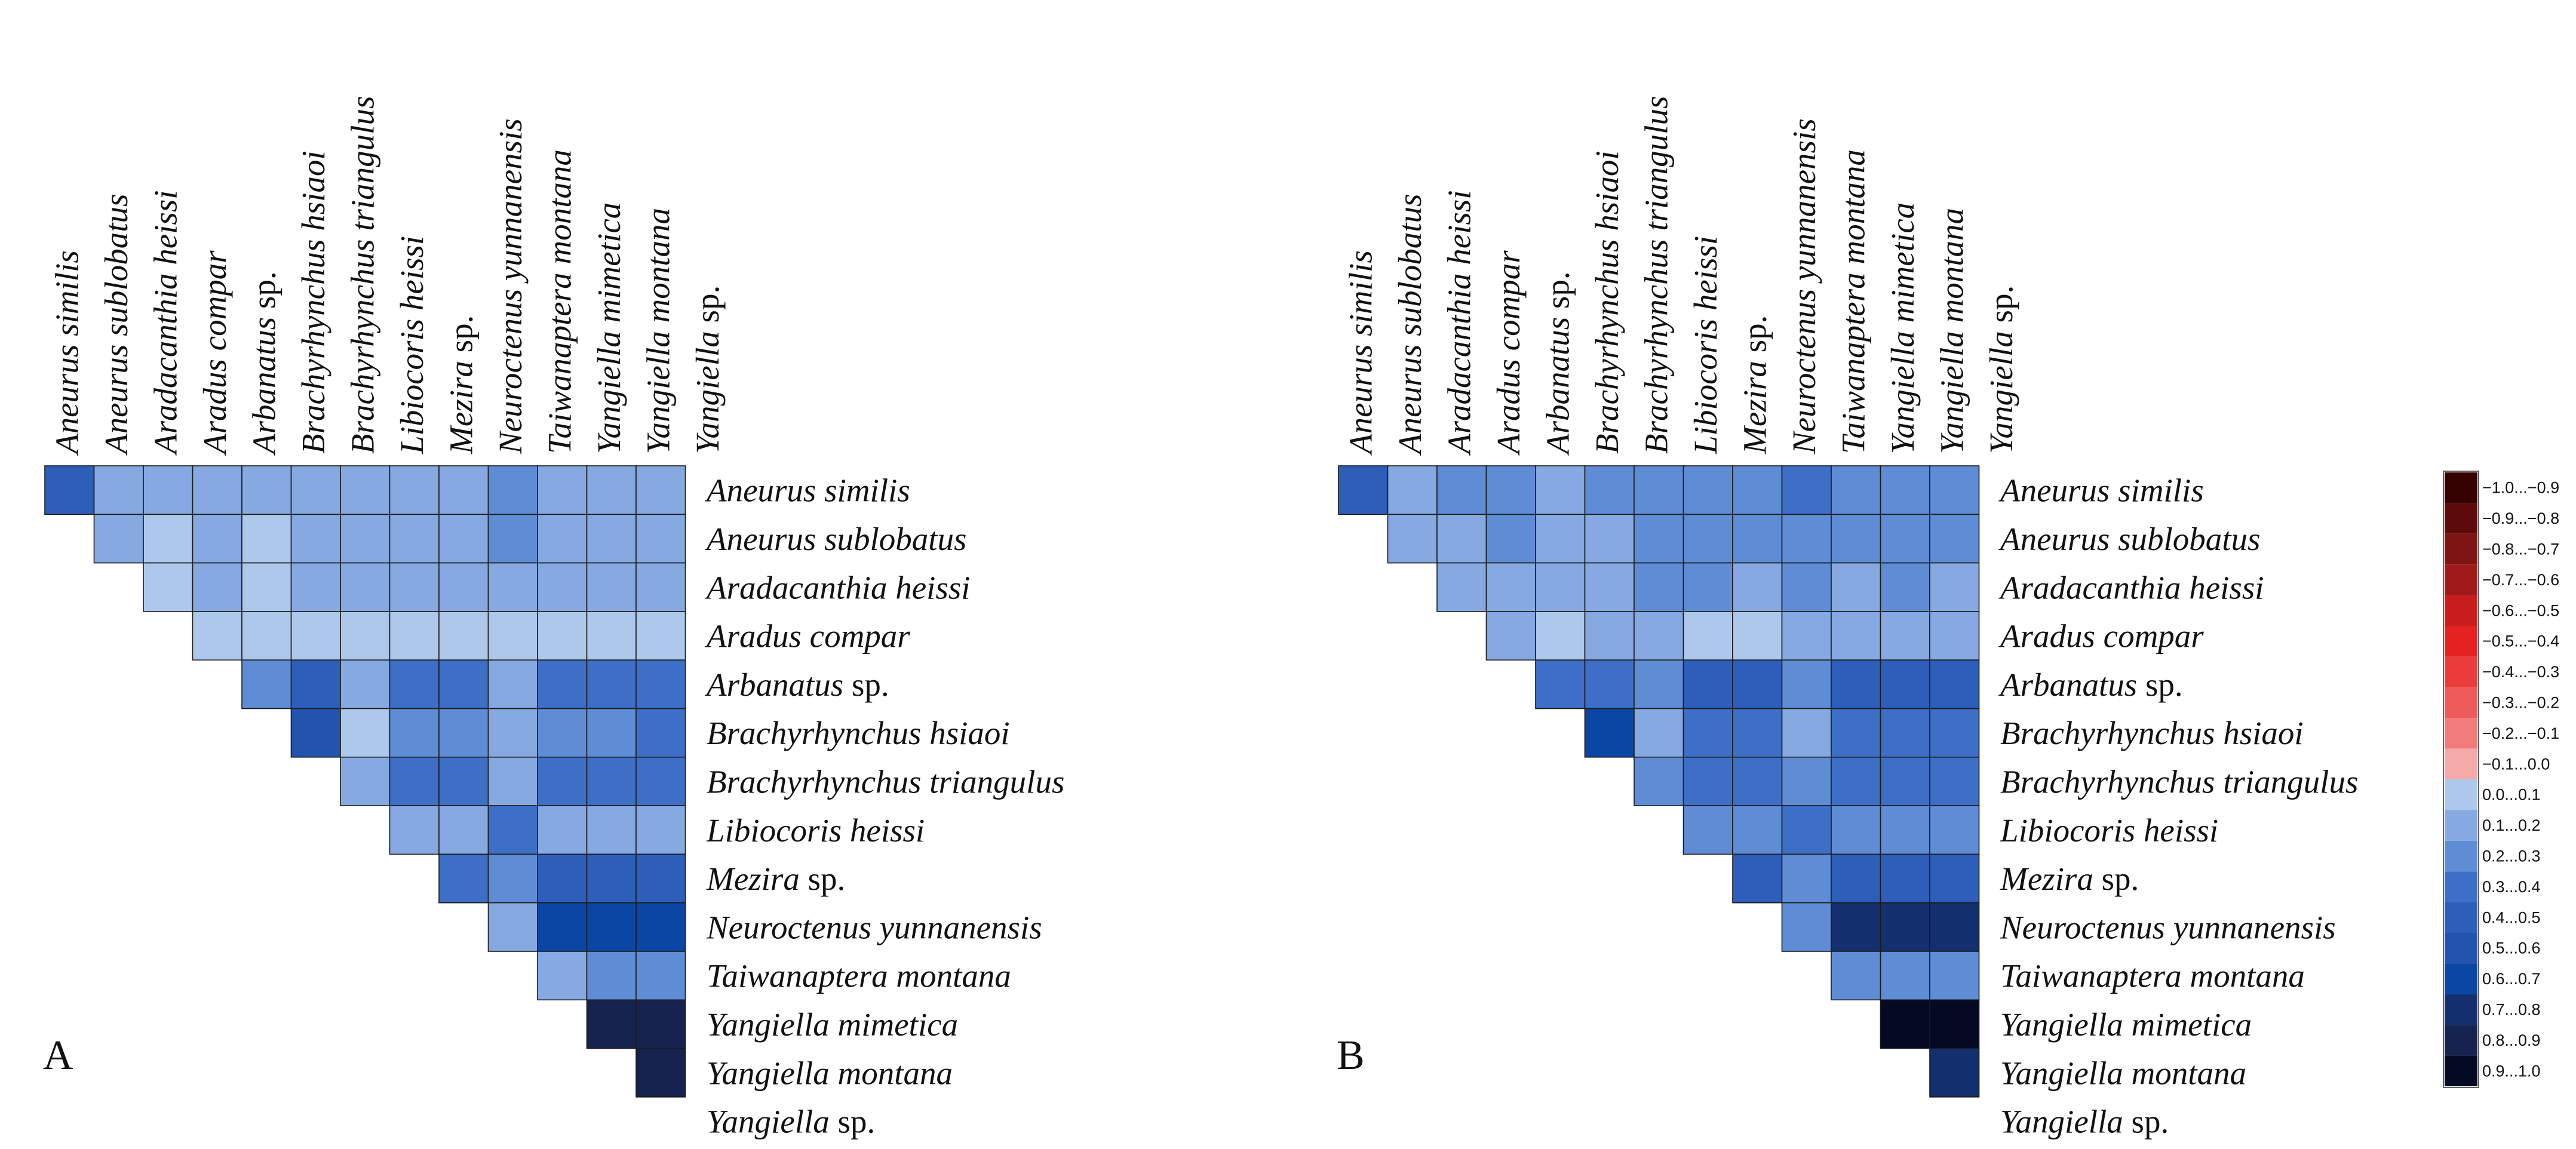  What do you see at coordinates (2067, 684) in the screenshot?
I see `genus-name: Arbanatus` at bounding box center [2067, 684].